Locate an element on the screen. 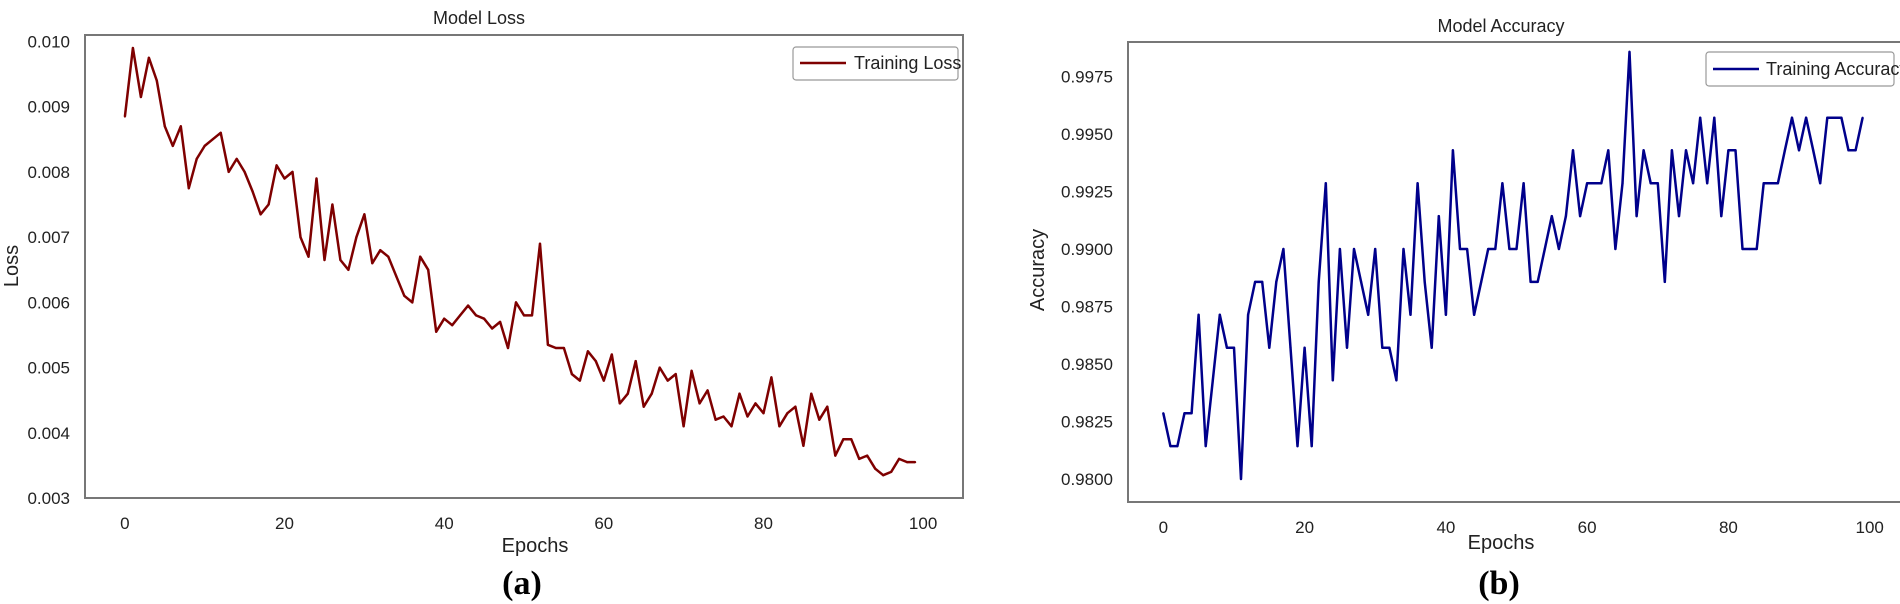 Image resolution: width=1900 pixels, height=604 pixels. accuracy-x-tick-label: 80 is located at coordinates (1728, 527).